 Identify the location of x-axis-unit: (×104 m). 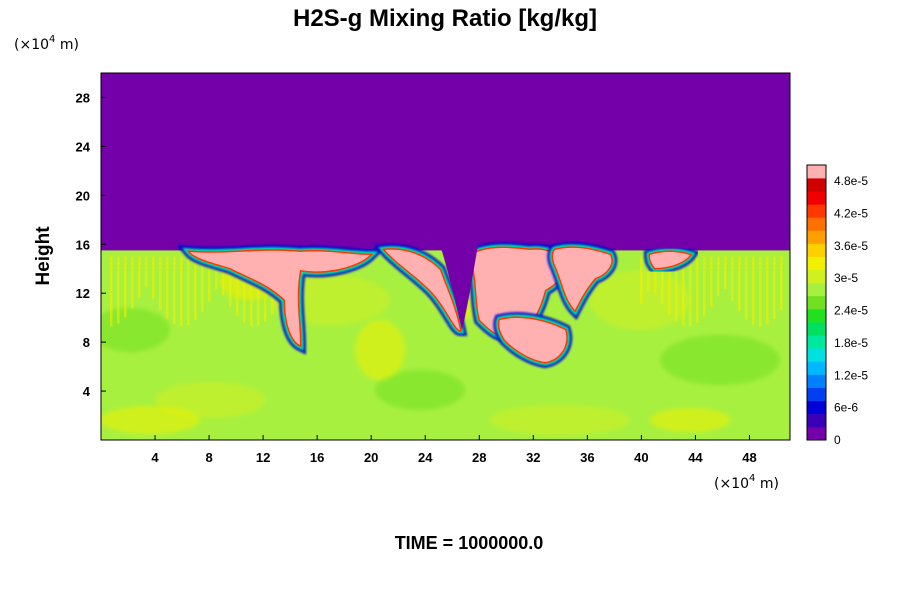
(746, 482).